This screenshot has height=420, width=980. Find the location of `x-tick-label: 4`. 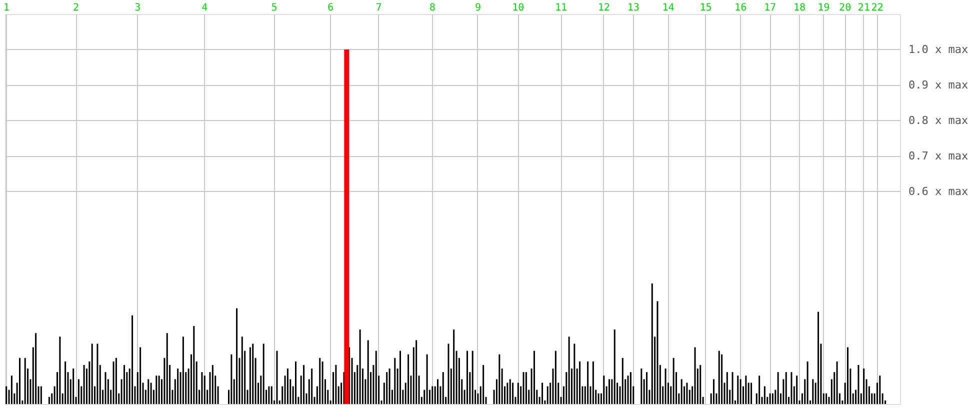

x-tick-label: 4 is located at coordinates (205, 8).